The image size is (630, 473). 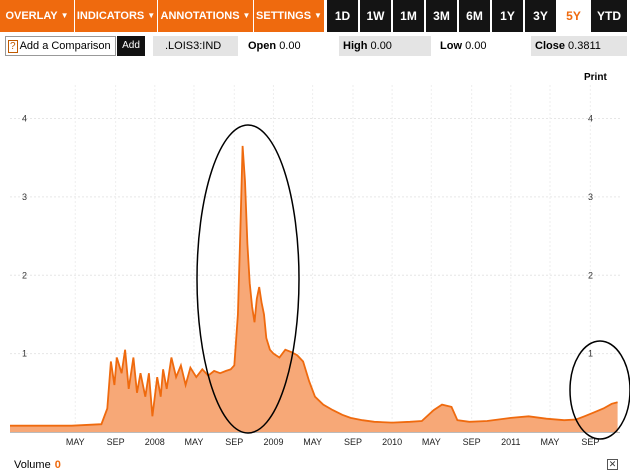 I want to click on add-comparison-placeholder: Add a Comparison, so click(x=65, y=46).